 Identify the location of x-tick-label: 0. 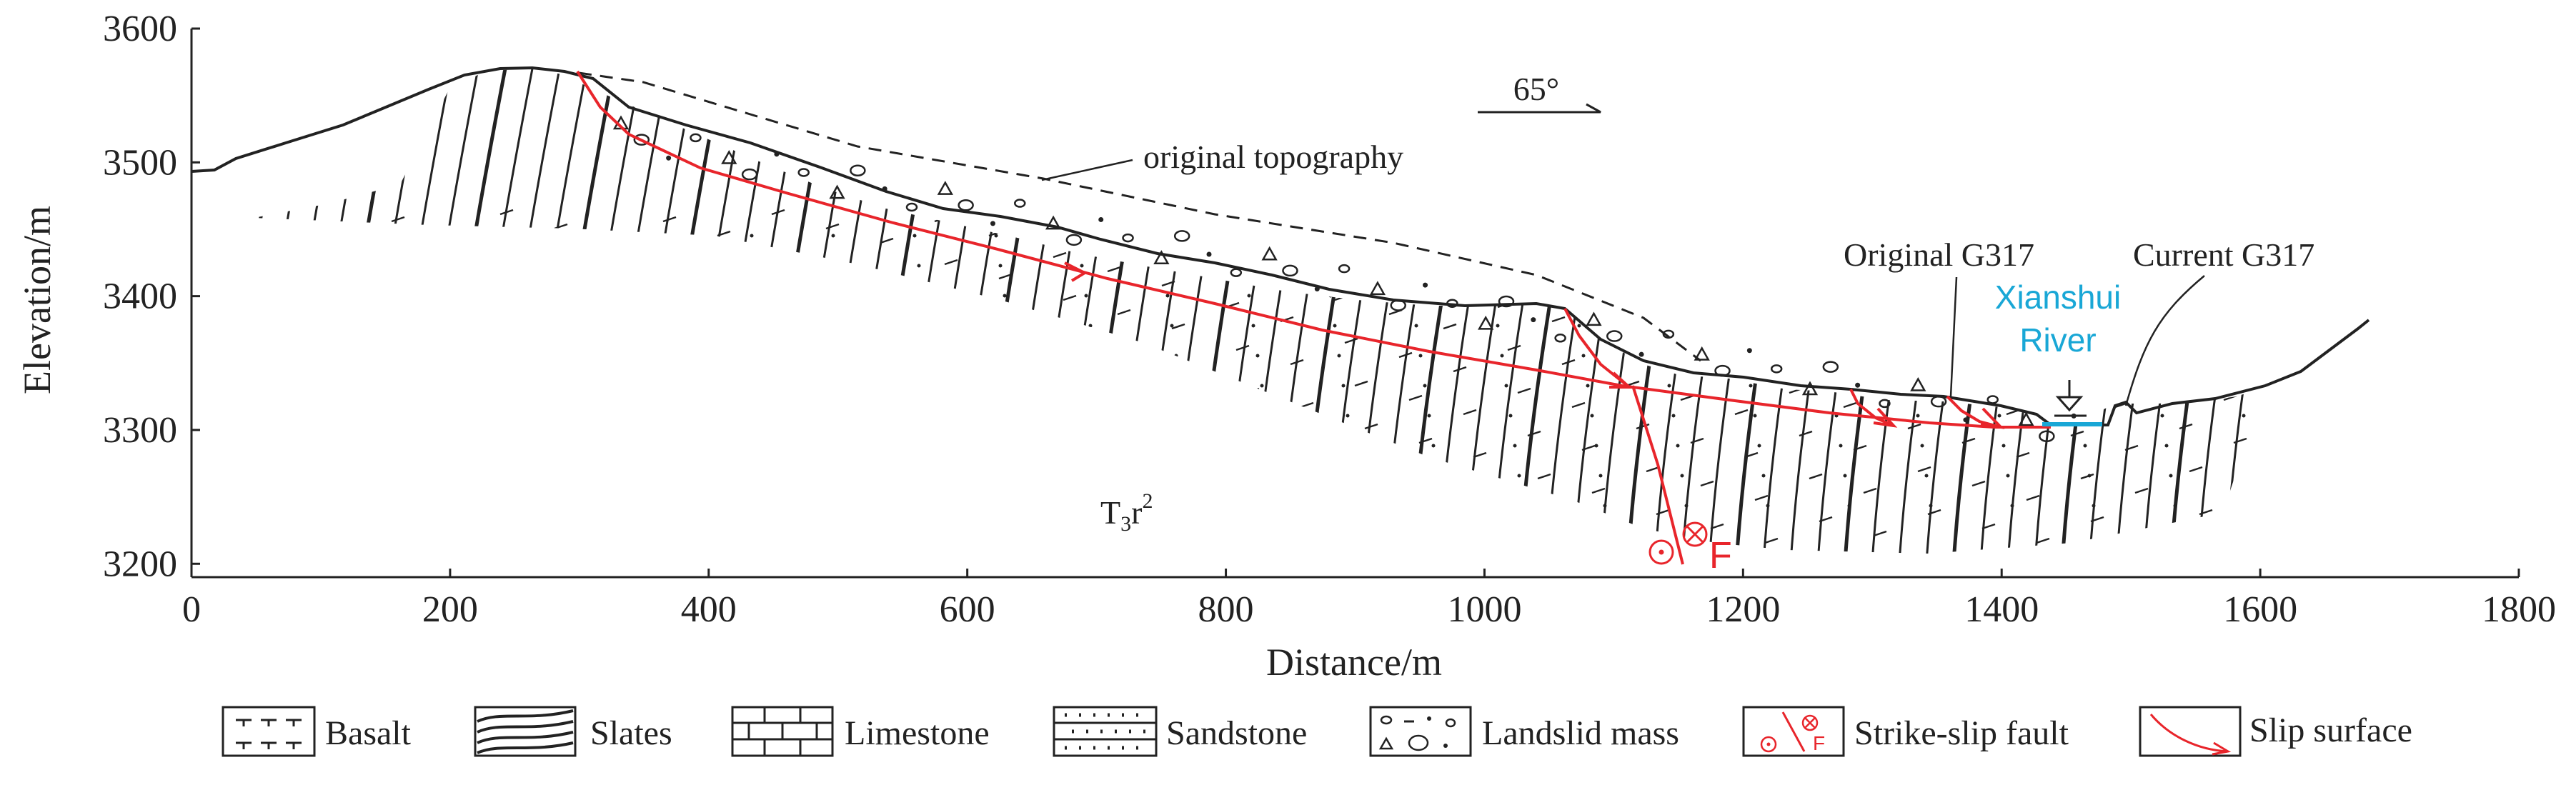
(191, 609).